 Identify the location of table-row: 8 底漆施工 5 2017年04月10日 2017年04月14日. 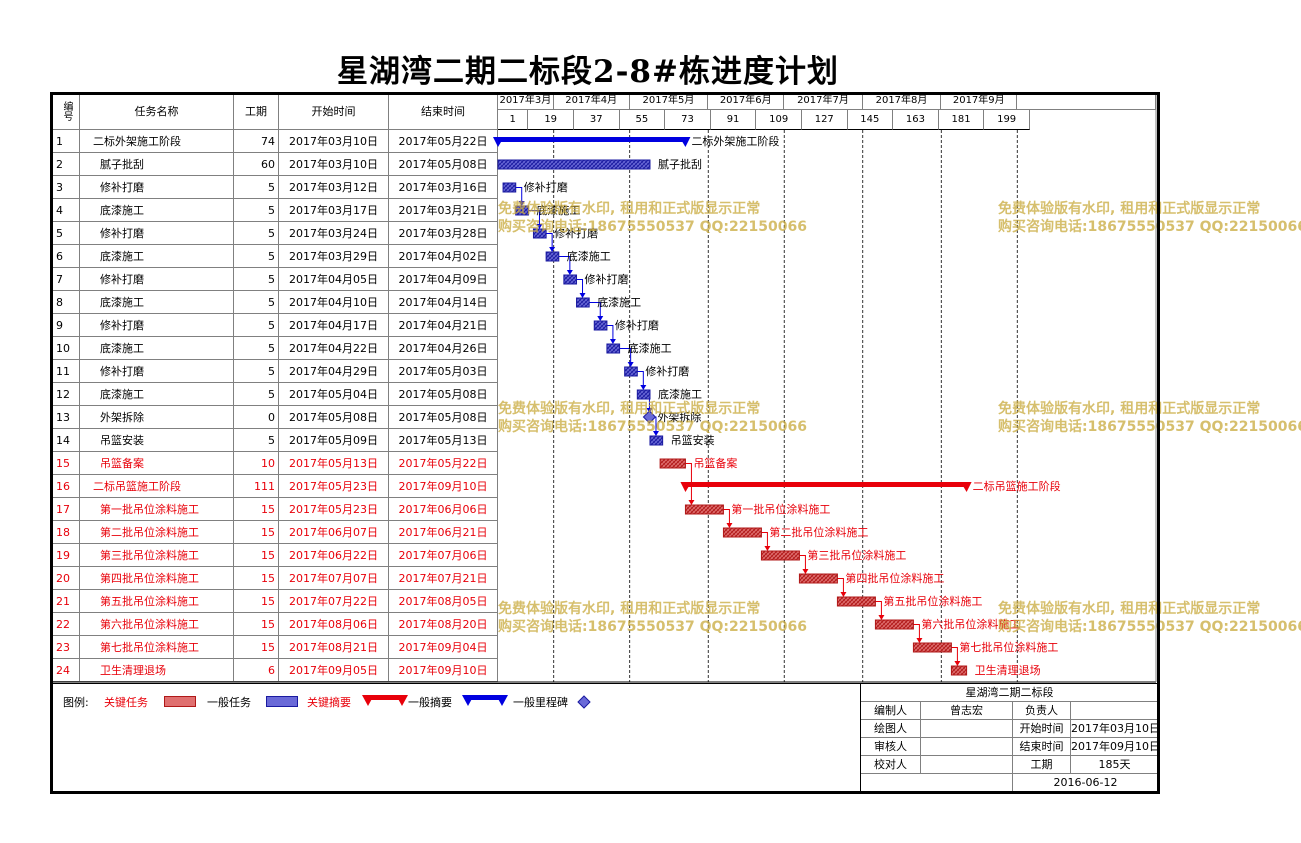
(275, 302).